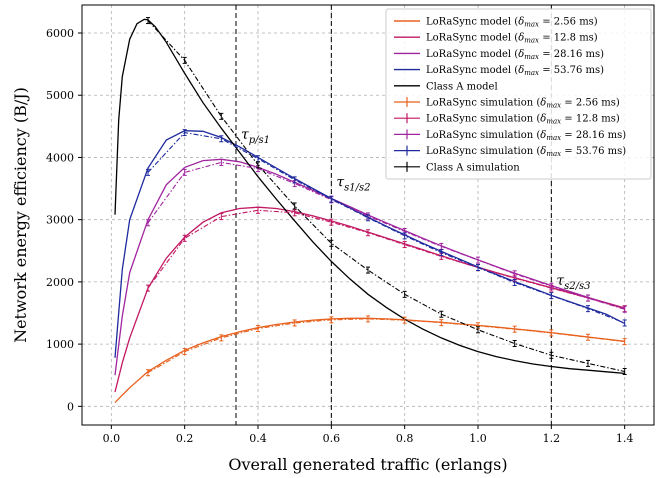 This screenshot has height=478, width=662. What do you see at coordinates (512, 39) in the screenshot?
I see `legend-label-1: LoRaSync model (δmax = 12.8 ms)` at bounding box center [512, 39].